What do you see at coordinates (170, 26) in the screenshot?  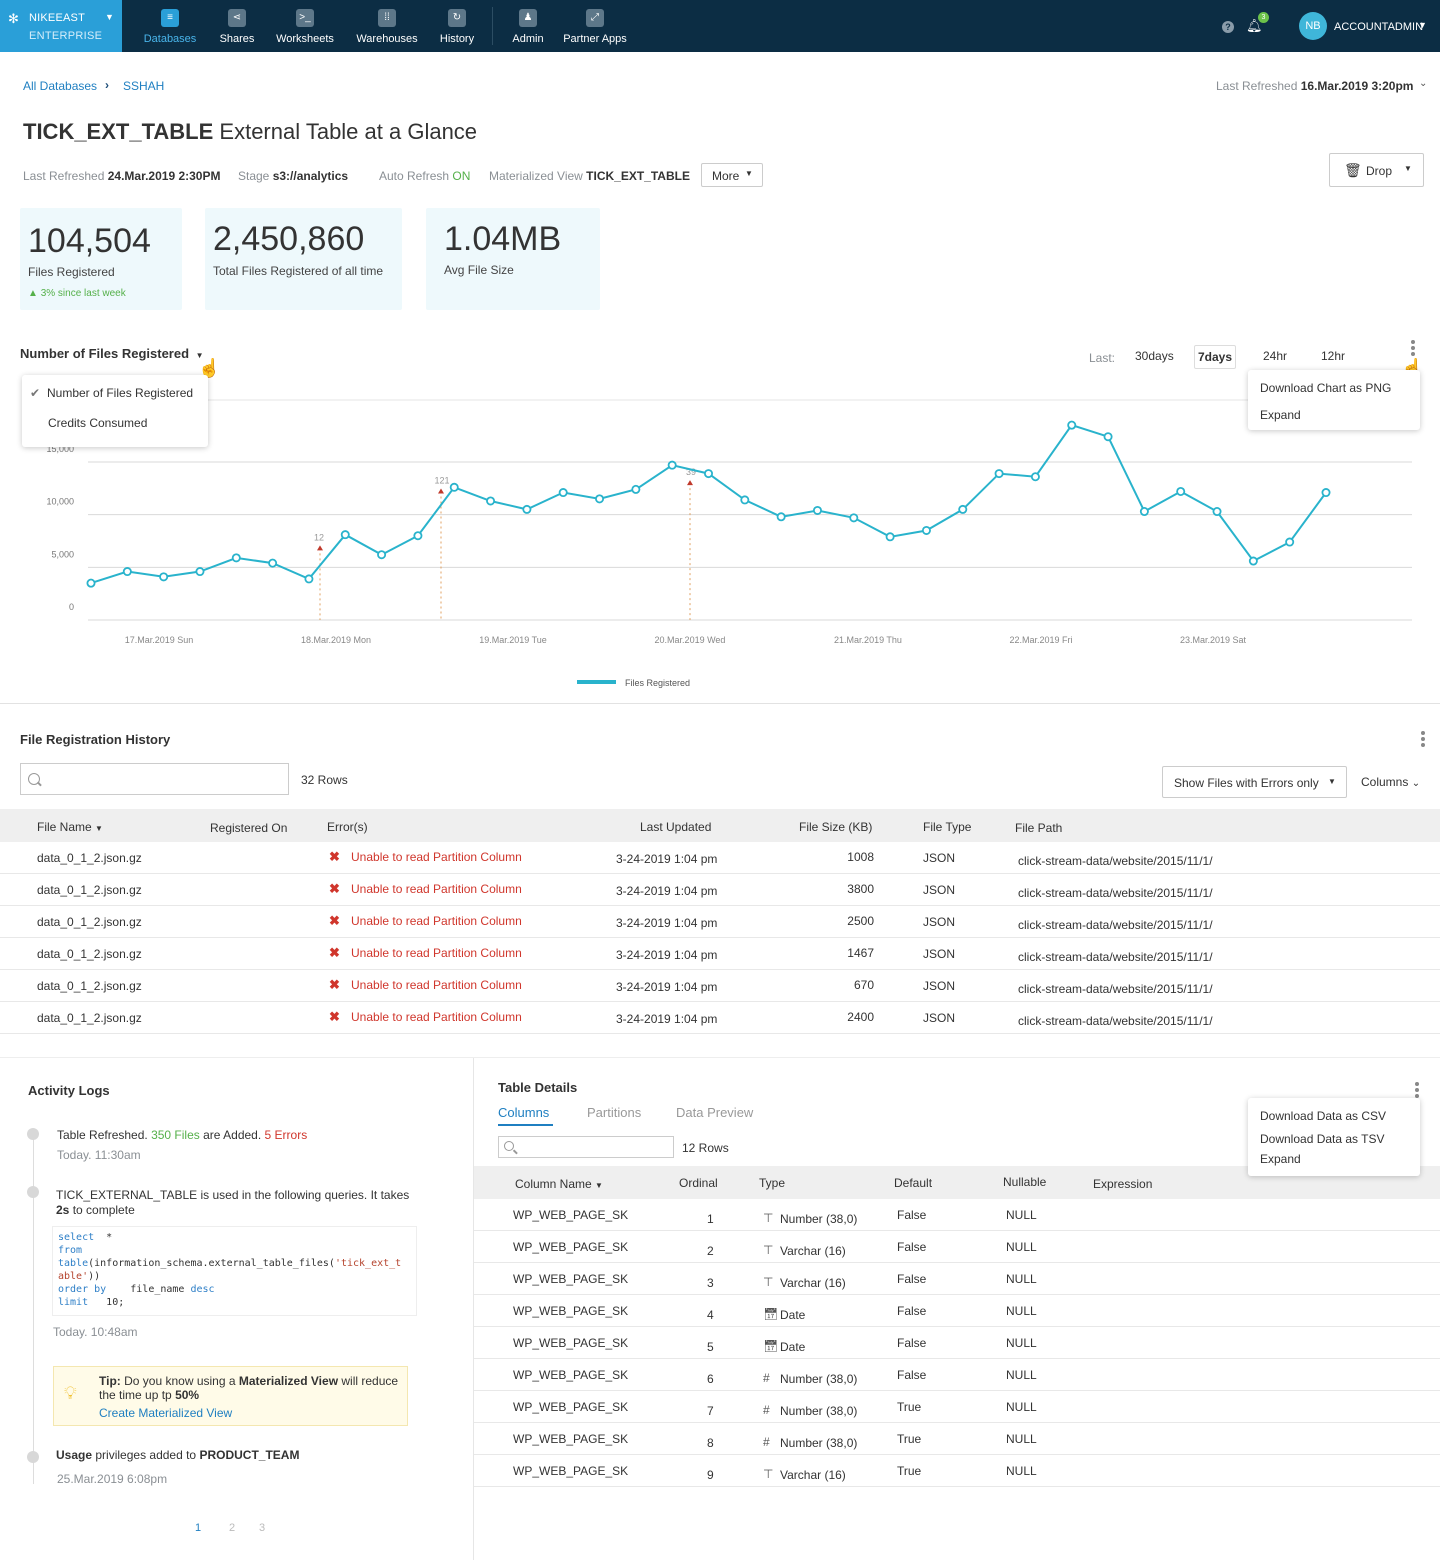 I see `nav-databases: ≡ Databases` at bounding box center [170, 26].